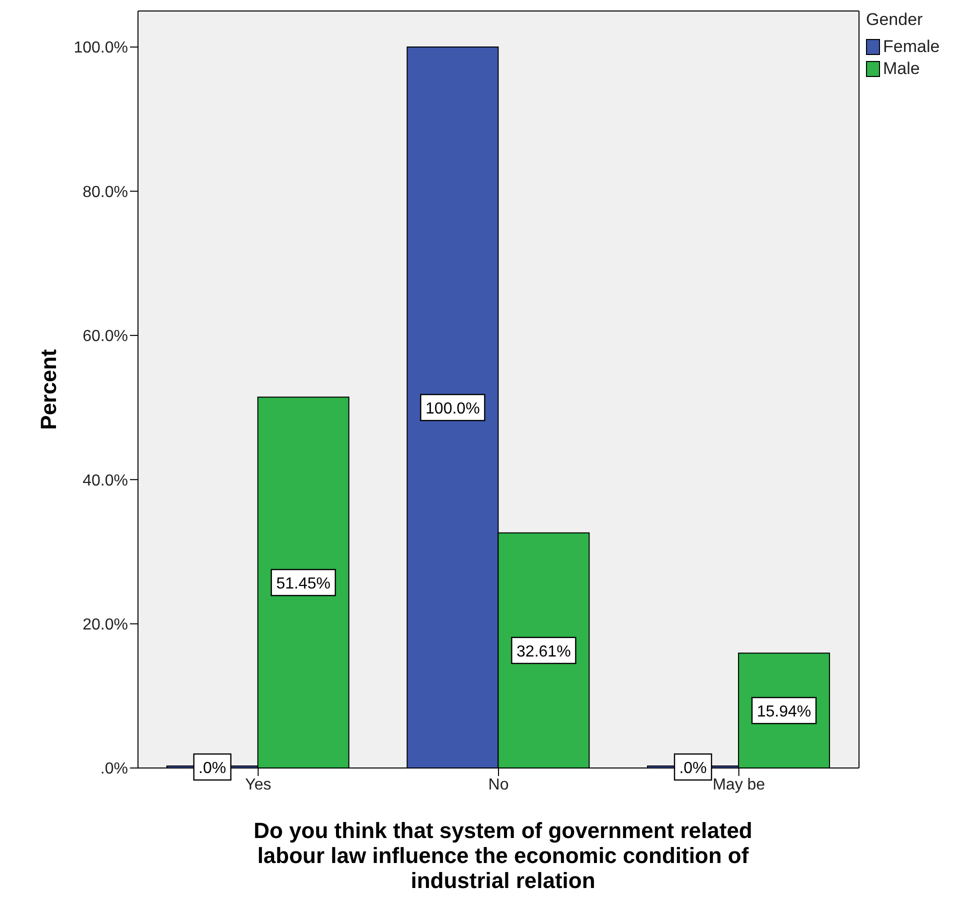  What do you see at coordinates (901, 69) in the screenshot?
I see `legend-label: Male` at bounding box center [901, 69].